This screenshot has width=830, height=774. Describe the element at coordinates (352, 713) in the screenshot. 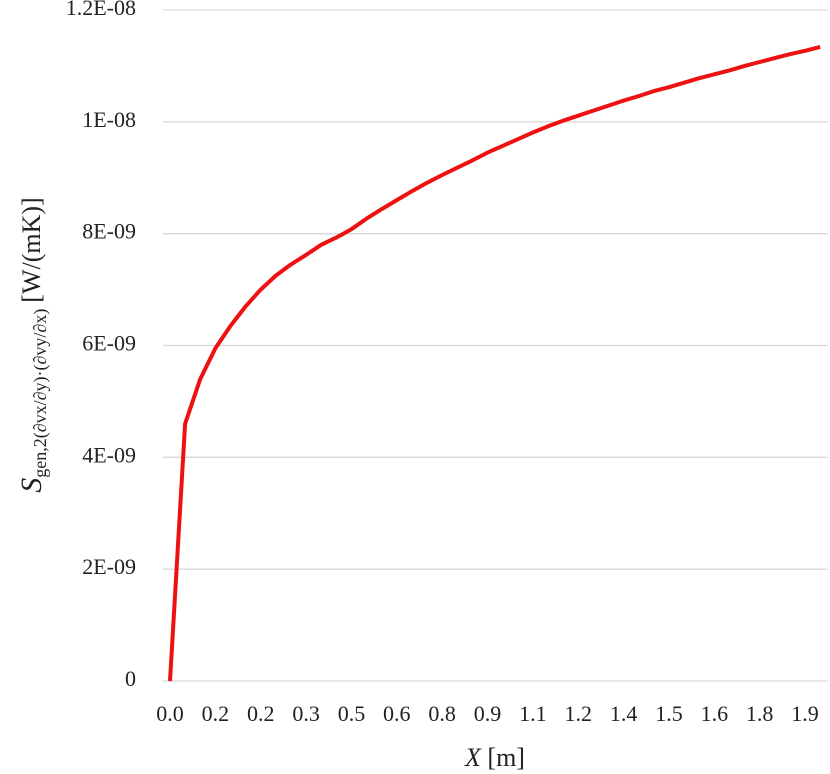

I see `x-tick-label: 0.5` at that location.